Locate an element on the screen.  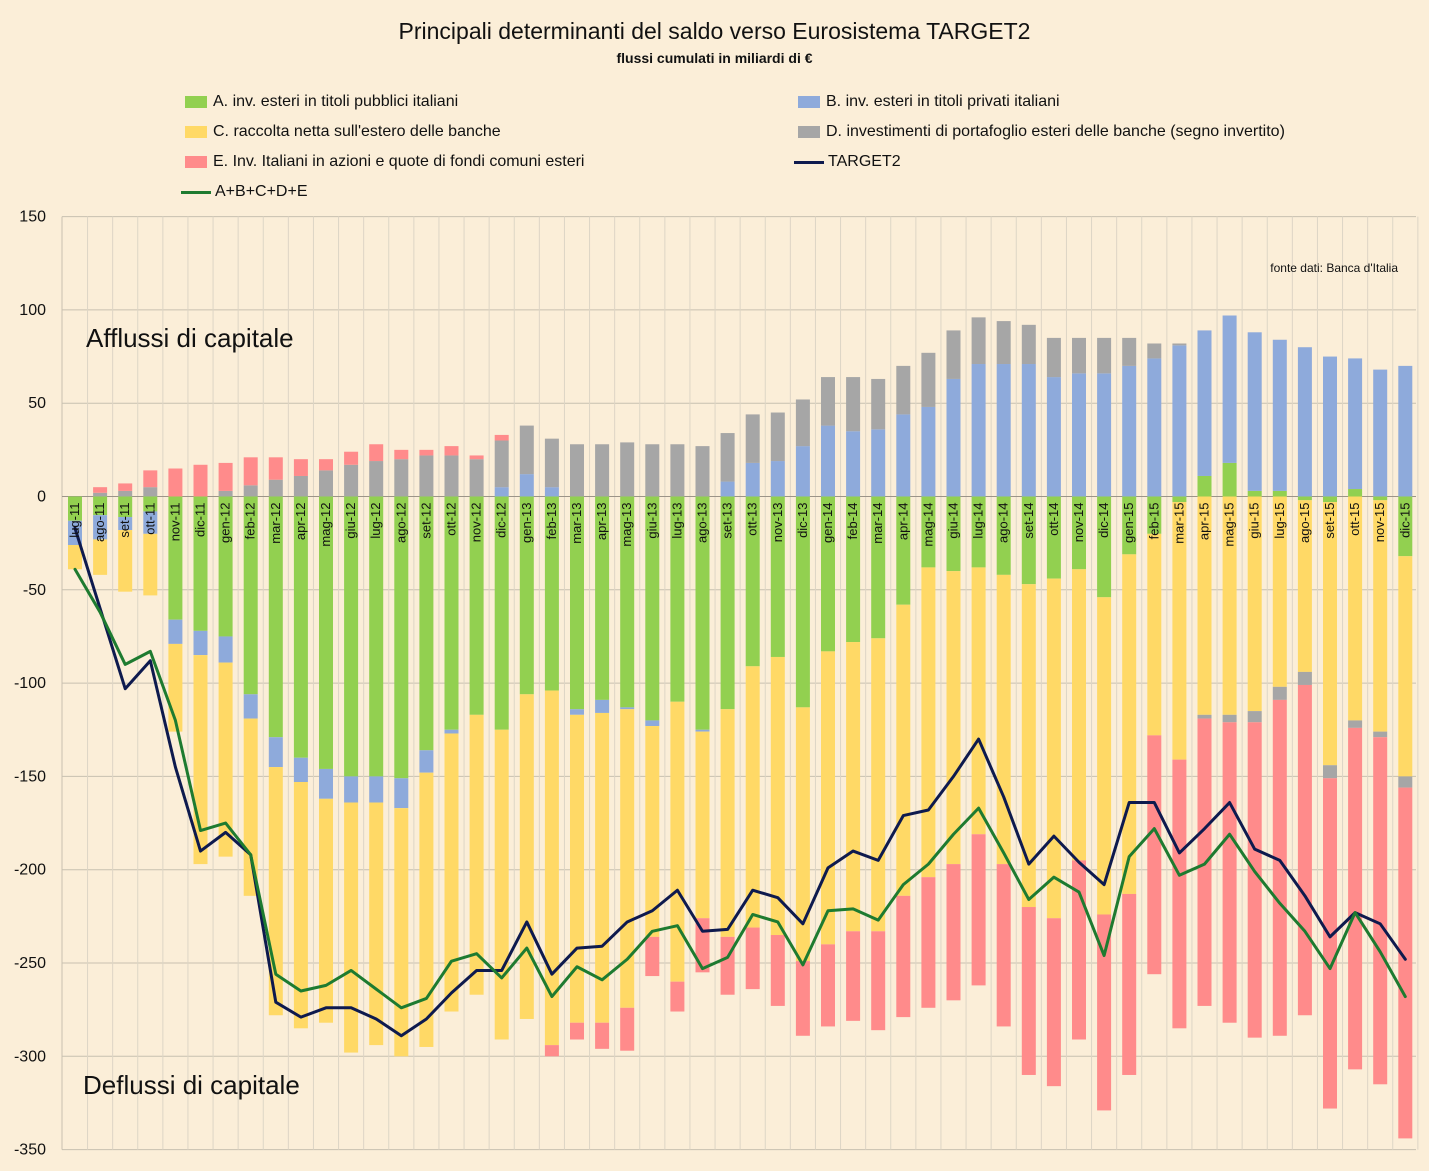
x-tick-label: dic-11 is located at coordinates (200, 520).